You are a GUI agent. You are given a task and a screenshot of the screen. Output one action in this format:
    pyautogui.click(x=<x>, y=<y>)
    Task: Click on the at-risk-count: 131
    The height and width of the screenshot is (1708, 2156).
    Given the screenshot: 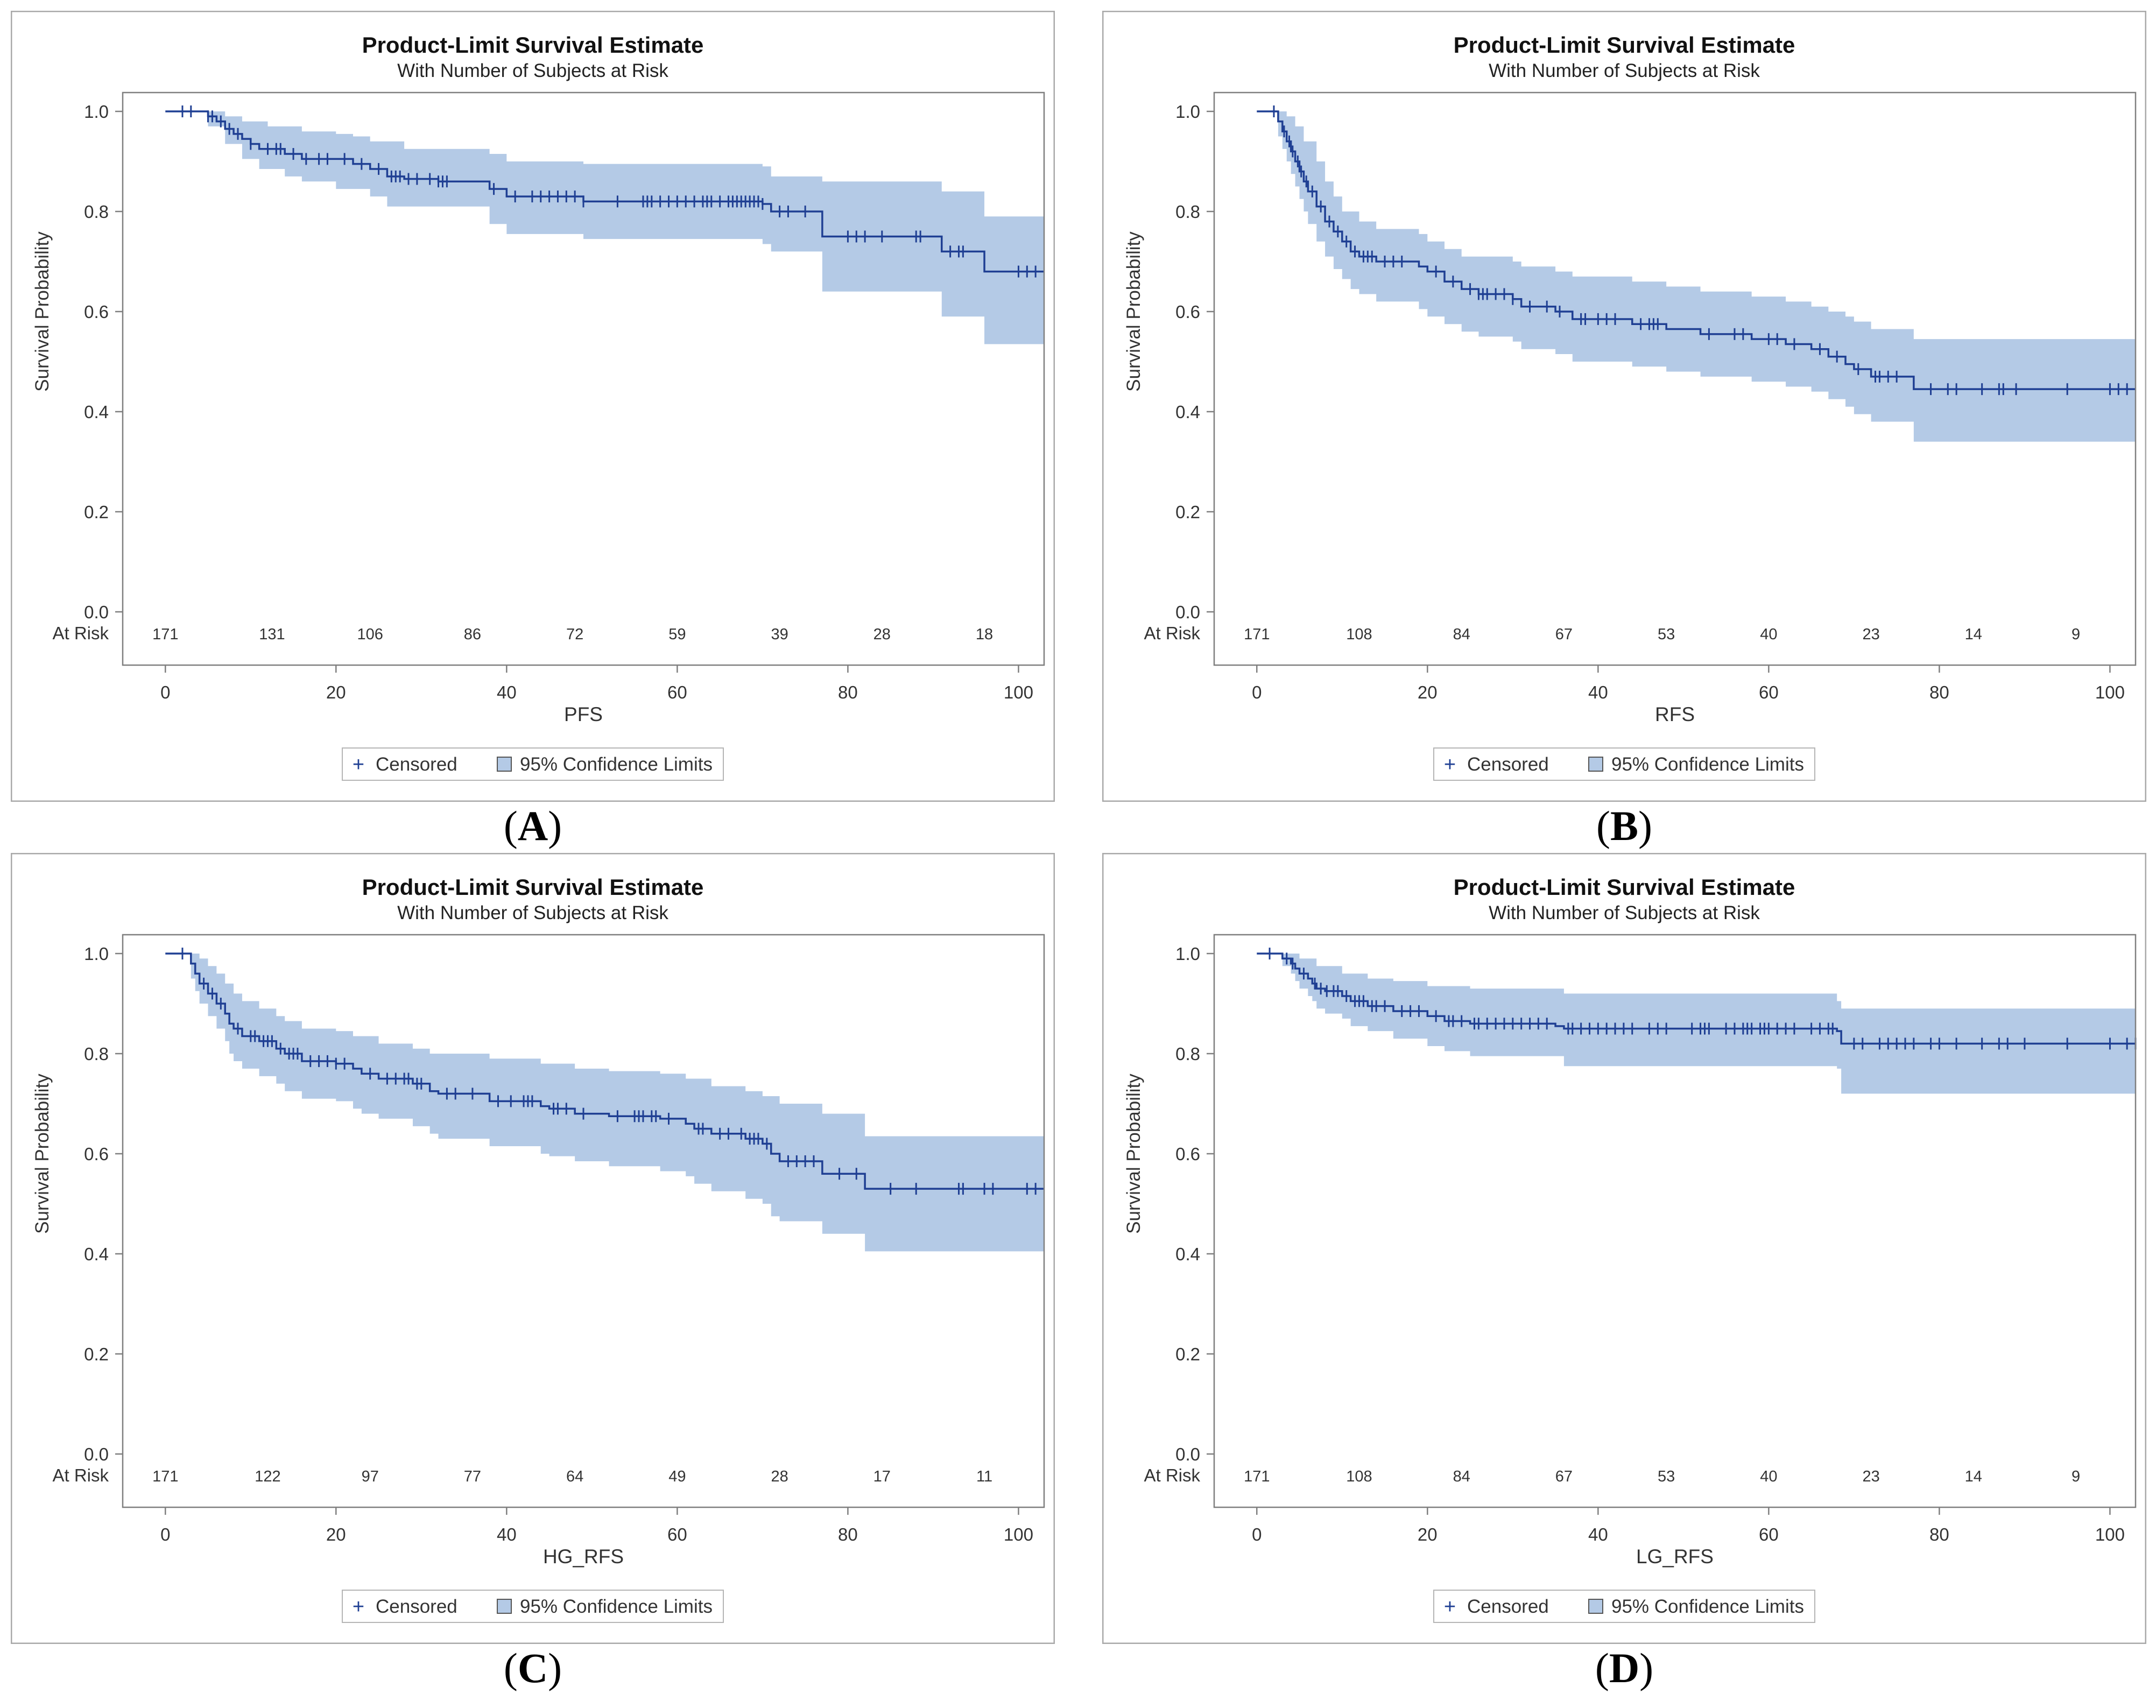 What is the action you would take?
    pyautogui.click(x=272, y=634)
    